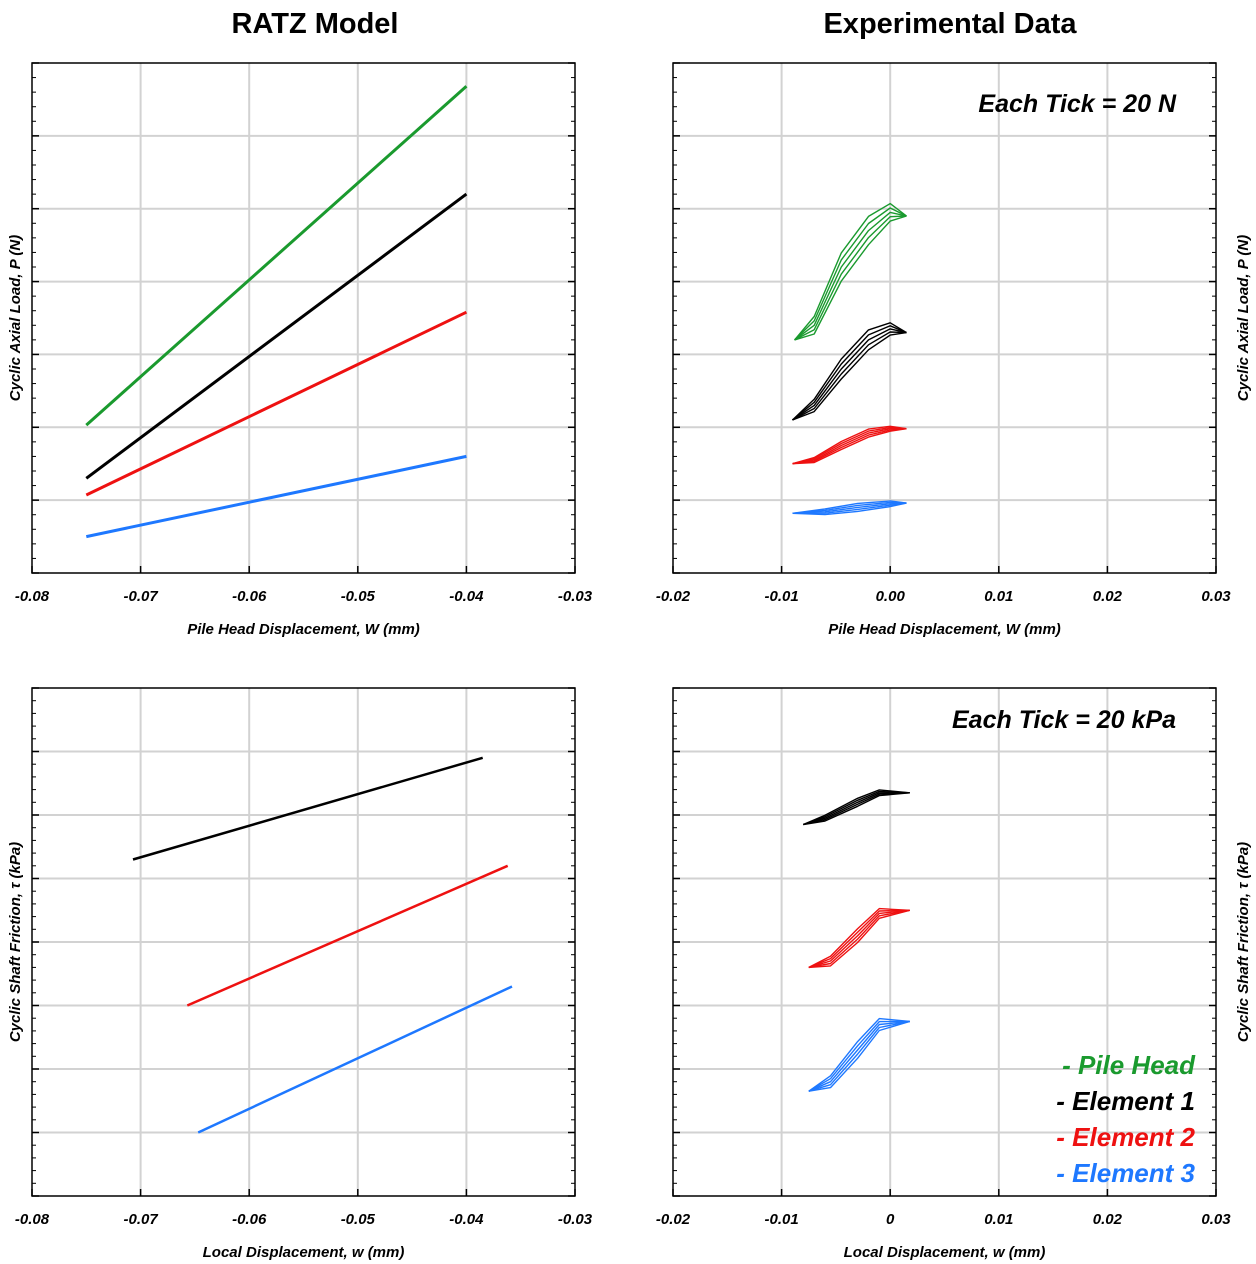 Image resolution: width=1256 pixels, height=1264 pixels. I want to click on x-tick-label: 0.00, so click(891, 596).